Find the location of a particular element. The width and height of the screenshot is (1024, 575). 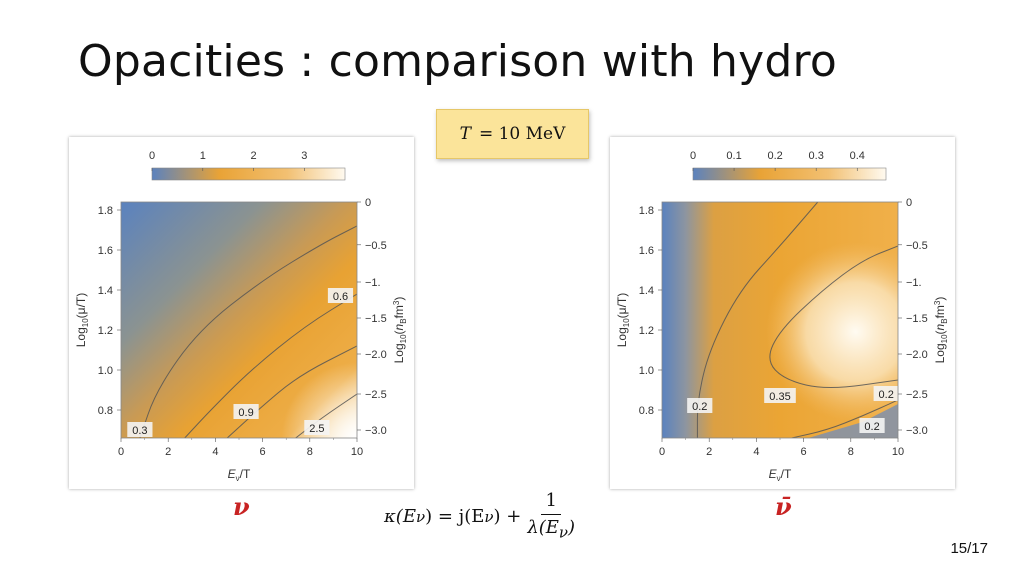

contour-line-0.3 is located at coordinates (248, 331).